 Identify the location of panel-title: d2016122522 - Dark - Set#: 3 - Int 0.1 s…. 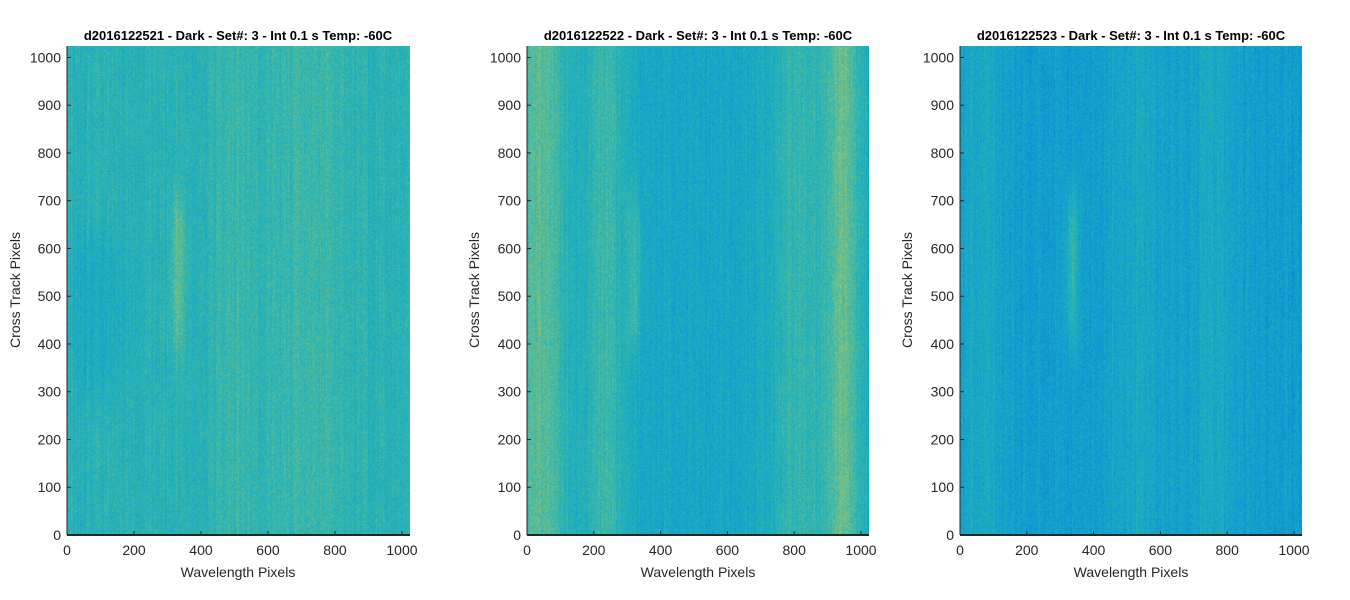
(698, 35).